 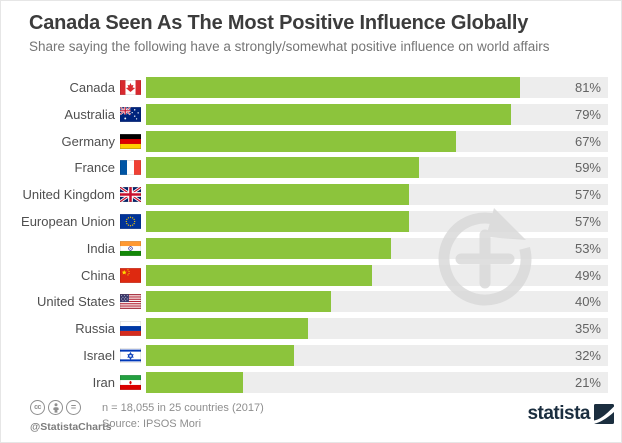 I want to click on bar-track: 79%, so click(x=377, y=114).